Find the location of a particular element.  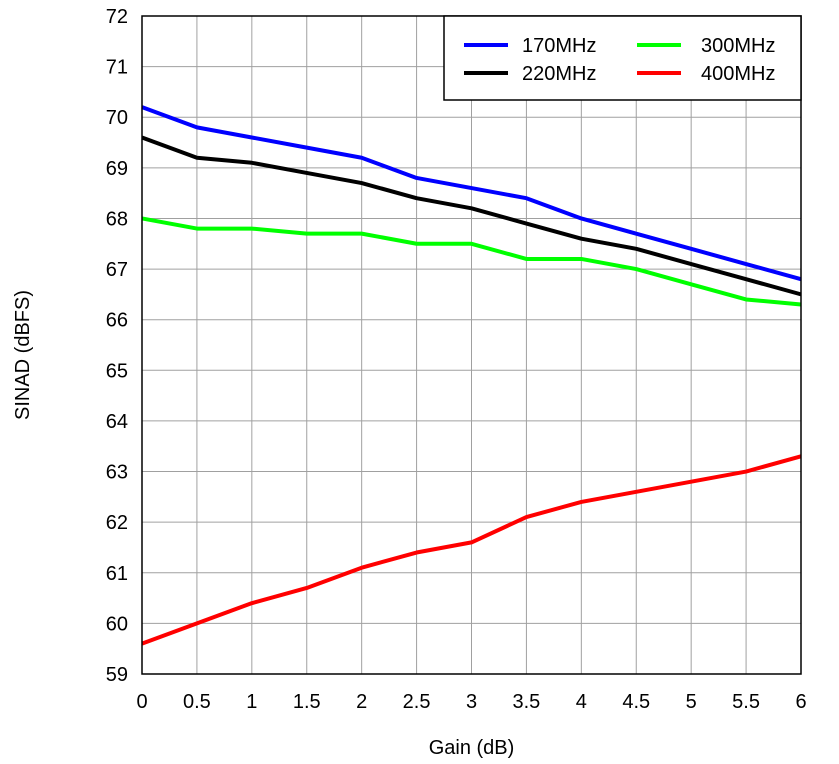

x-tick-label: 5.5 is located at coordinates (746, 702).